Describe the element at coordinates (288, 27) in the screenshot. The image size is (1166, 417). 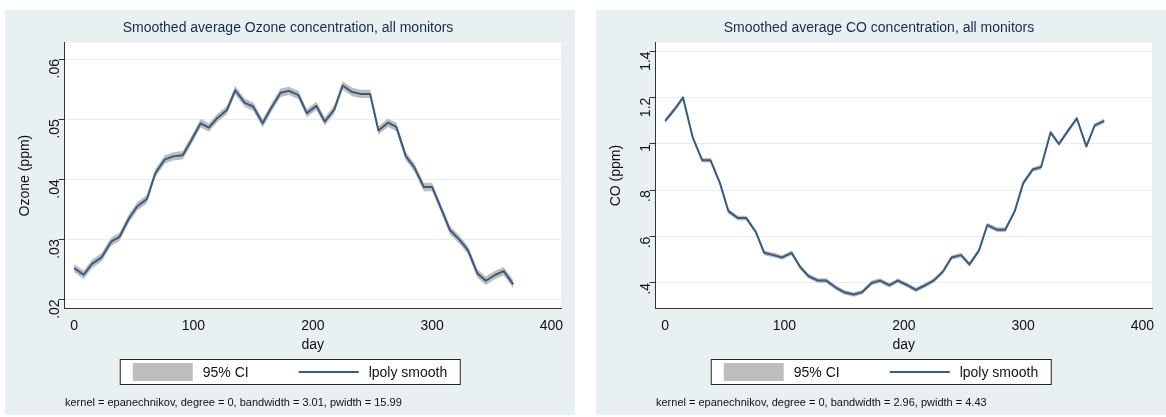
I see `chart-title: Smoothed average Ozone concentration, all monitors` at that location.